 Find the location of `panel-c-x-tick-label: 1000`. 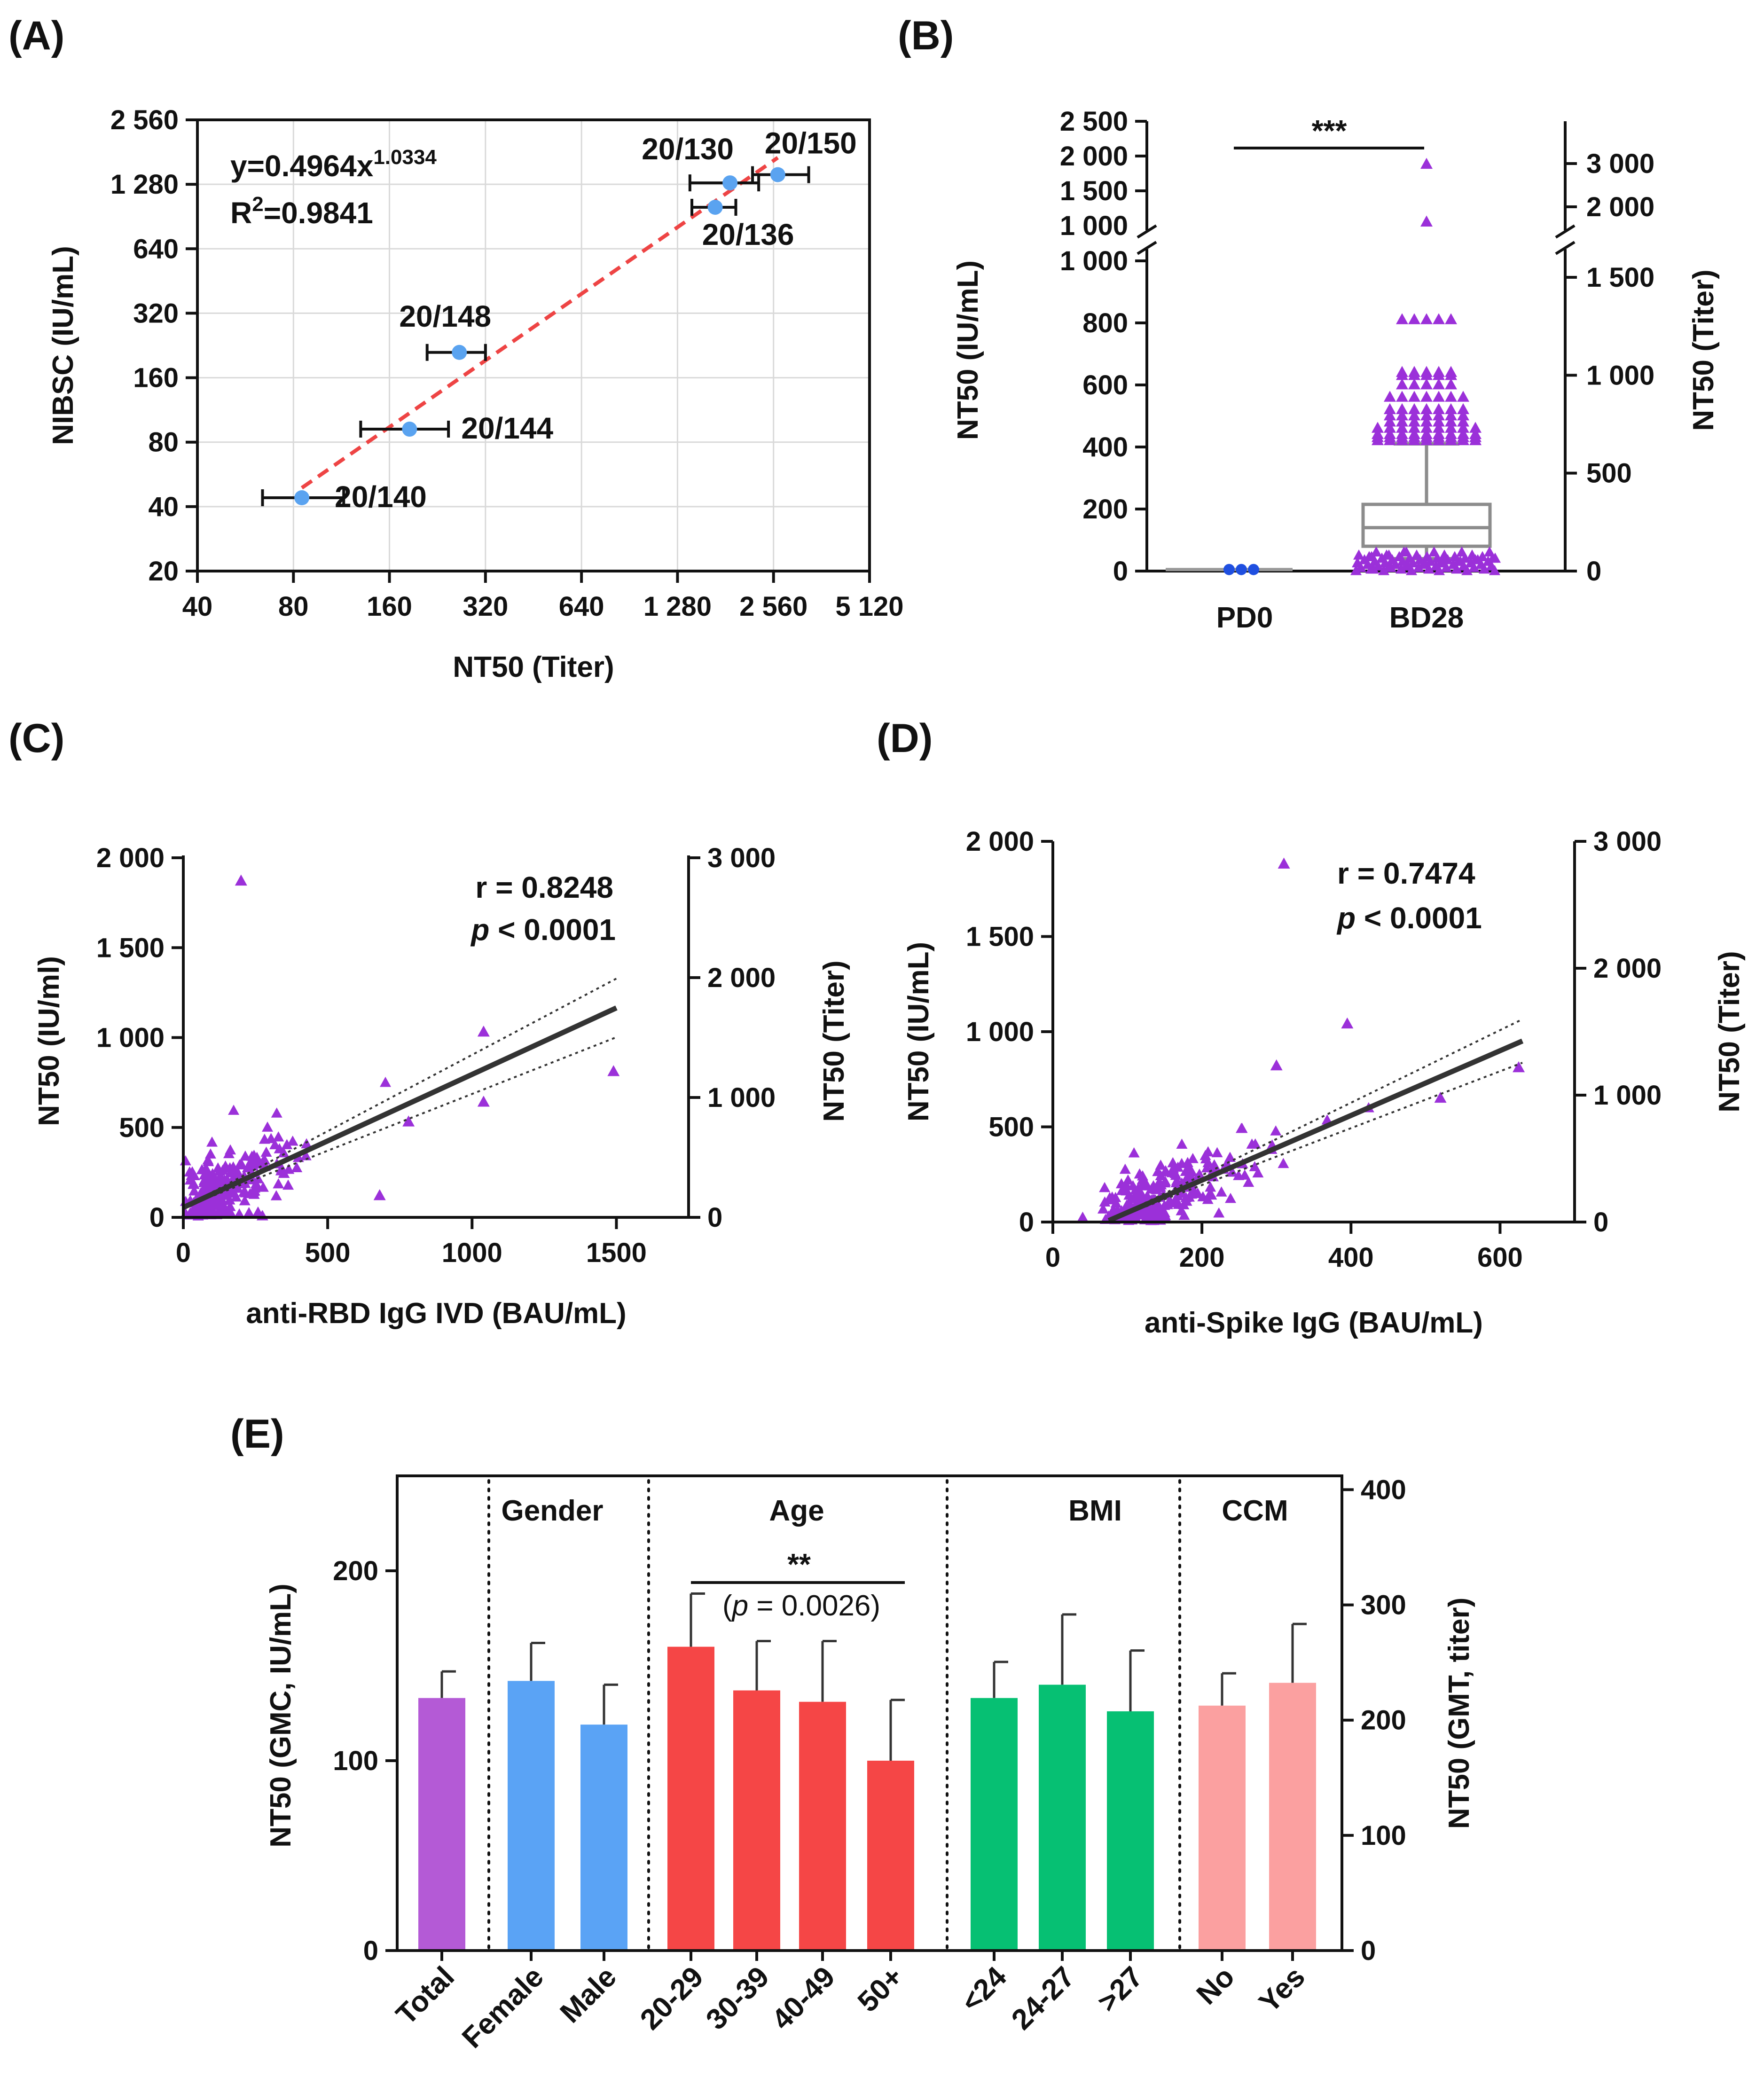

panel-c-x-tick-label: 1000 is located at coordinates (472, 1253).